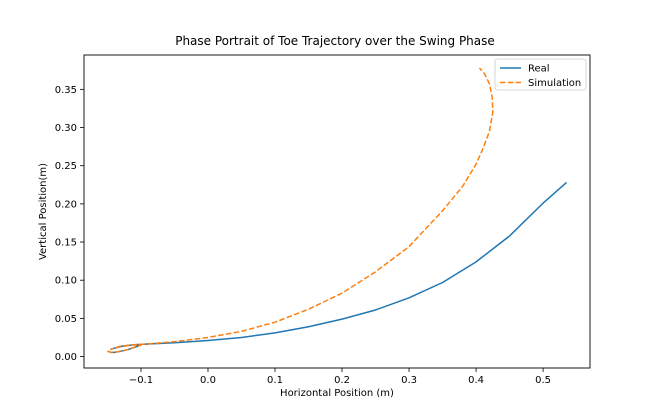 The image size is (655, 419). Describe the element at coordinates (342, 380) in the screenshot. I see `x-tick-label: 0.2` at that location.